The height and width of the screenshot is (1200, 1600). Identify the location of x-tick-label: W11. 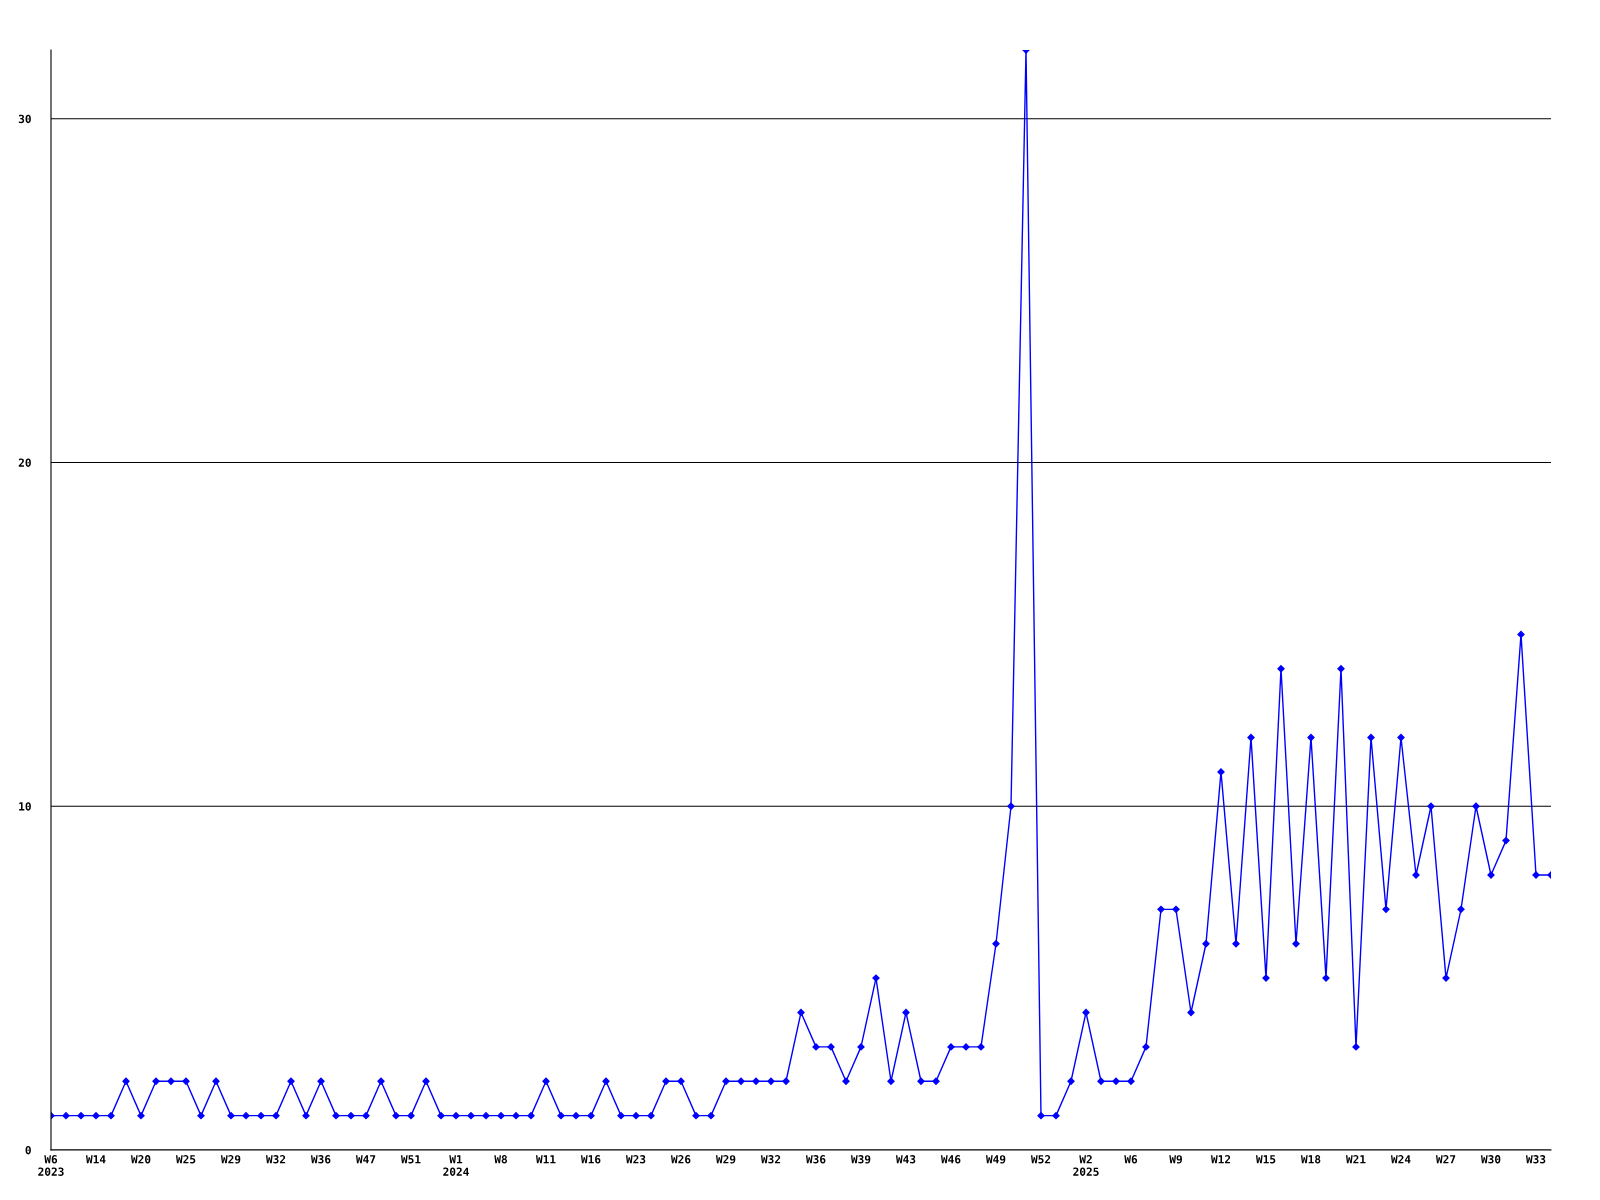
(545, 1159).